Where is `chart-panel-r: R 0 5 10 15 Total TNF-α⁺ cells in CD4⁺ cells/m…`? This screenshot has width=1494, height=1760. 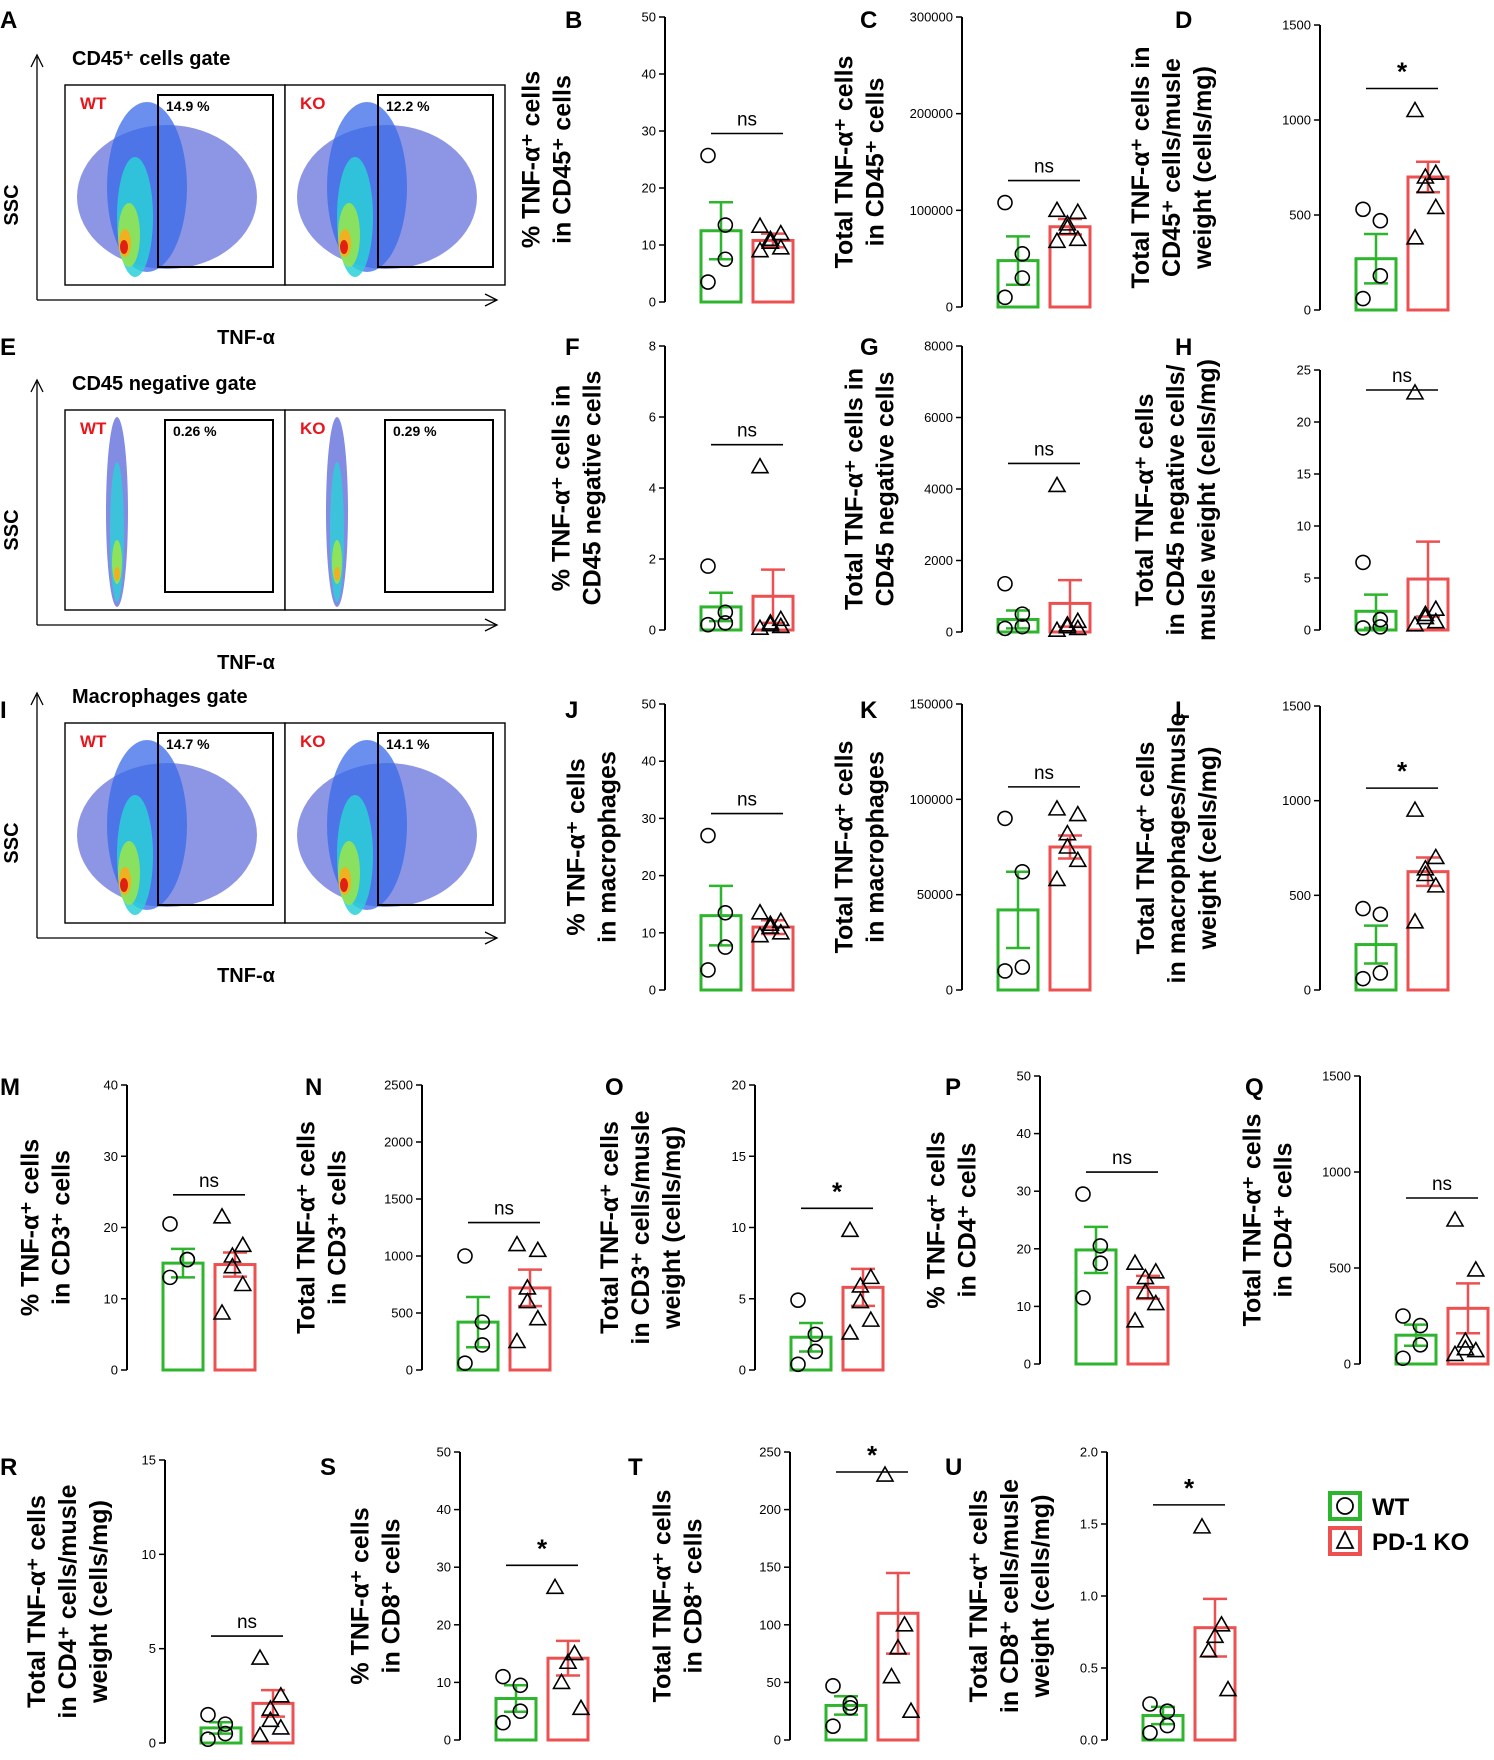 chart-panel-r: R 0 5 10 15 Total TNF-α⁺ cells in CD4⁺ cells/m… is located at coordinates (147, 1602).